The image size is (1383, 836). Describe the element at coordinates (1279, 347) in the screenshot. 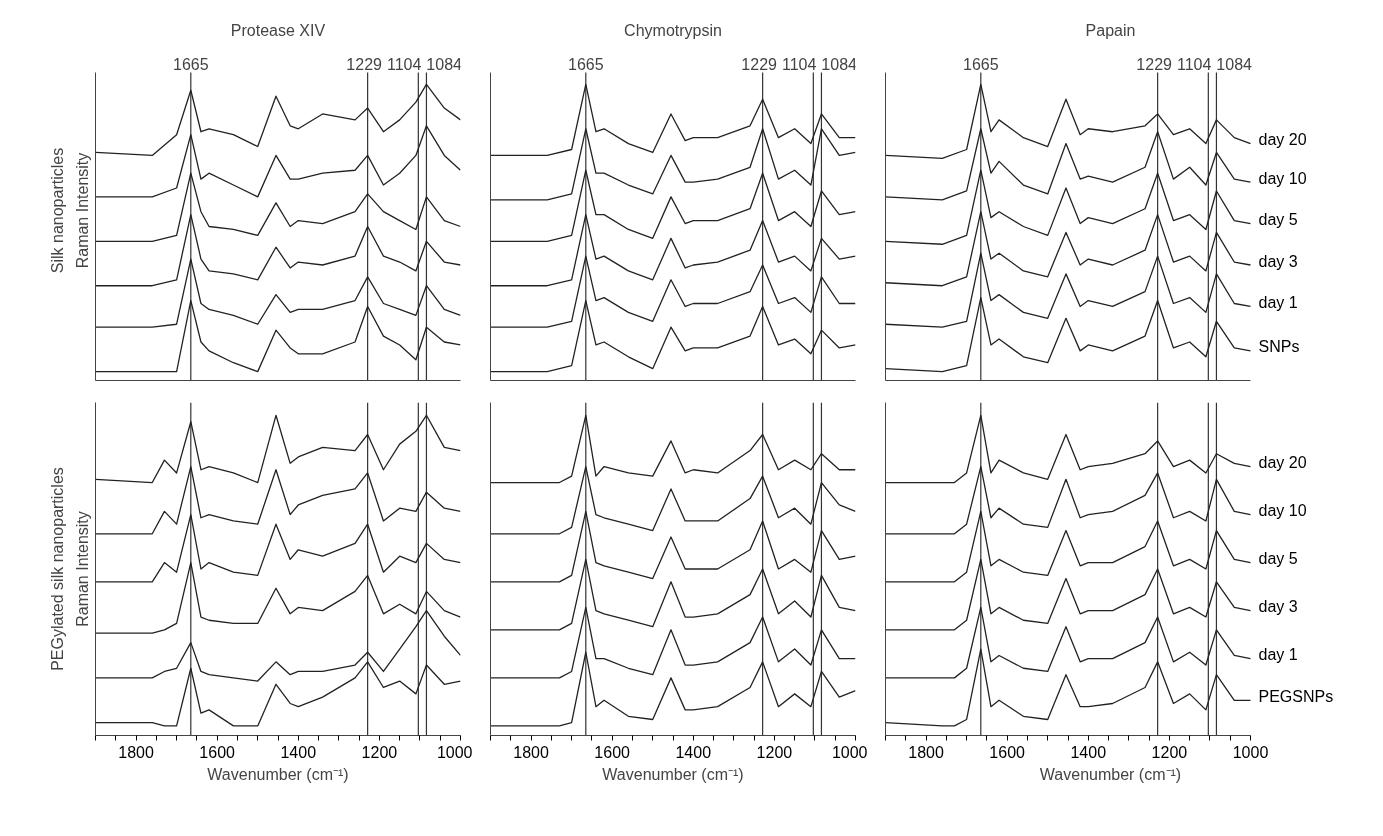

I see `series-label: SNPs` at that location.